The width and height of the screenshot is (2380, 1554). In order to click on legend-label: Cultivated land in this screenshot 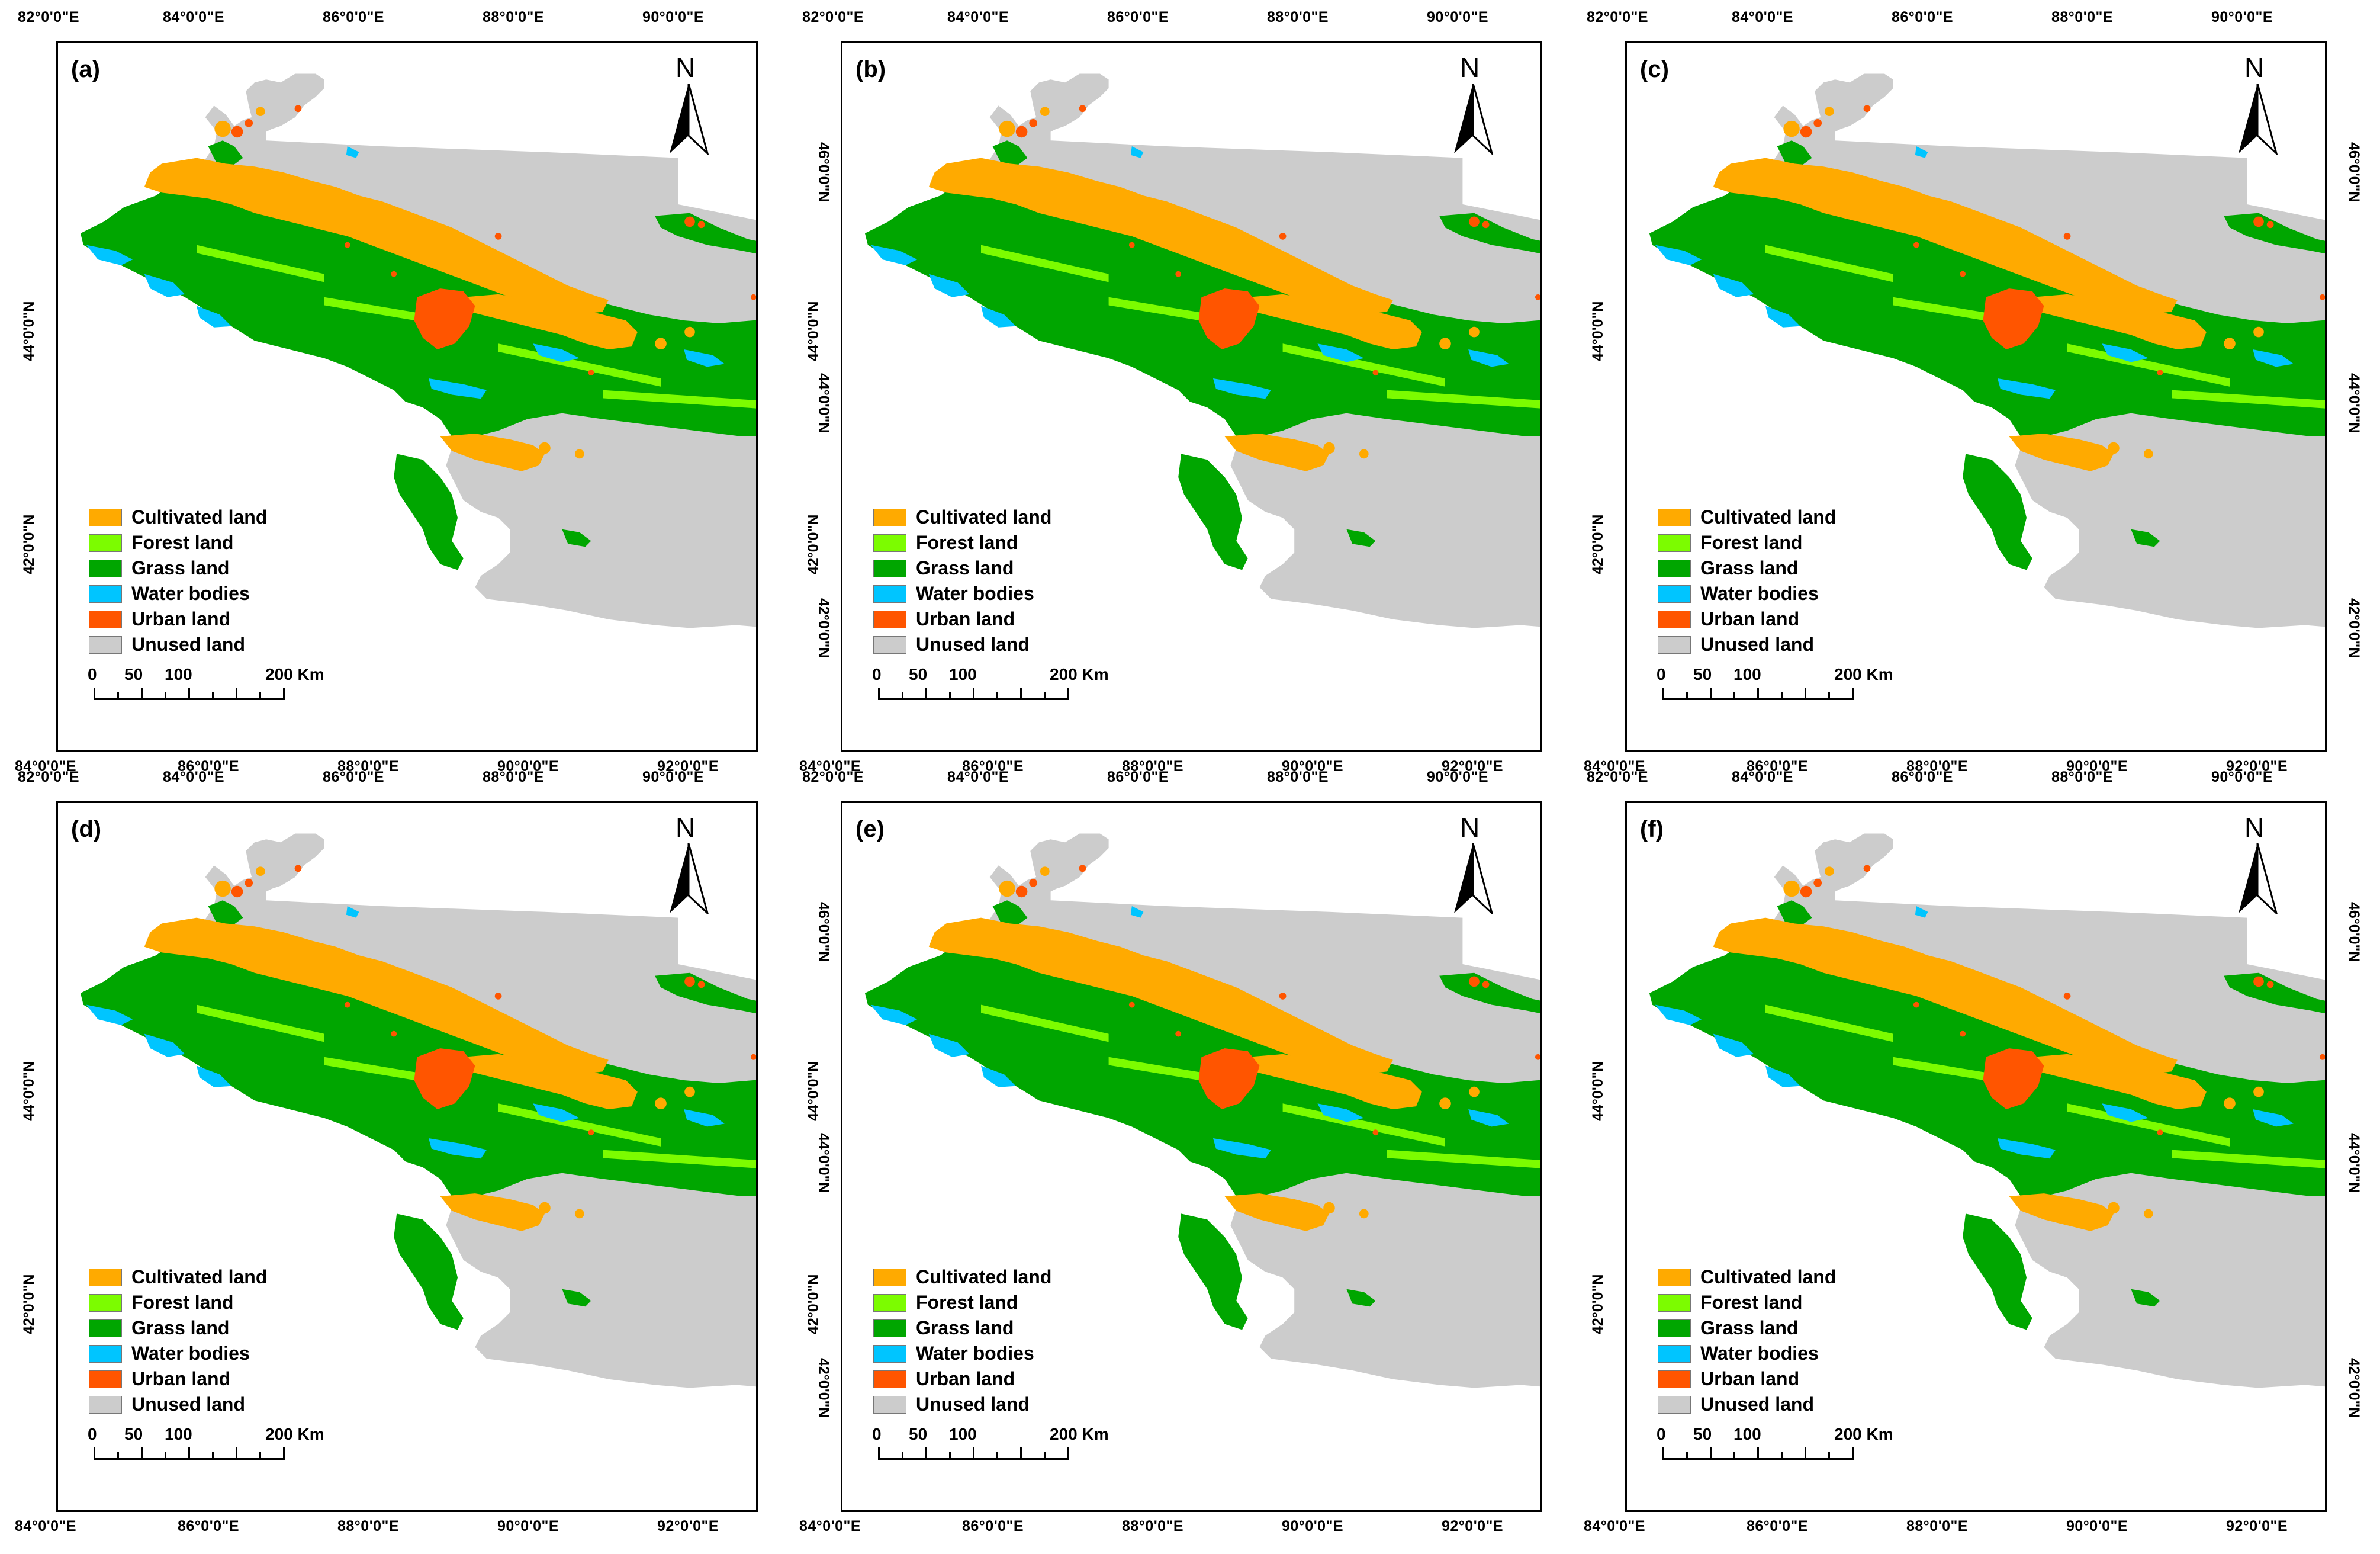, I will do `click(199, 517)`.